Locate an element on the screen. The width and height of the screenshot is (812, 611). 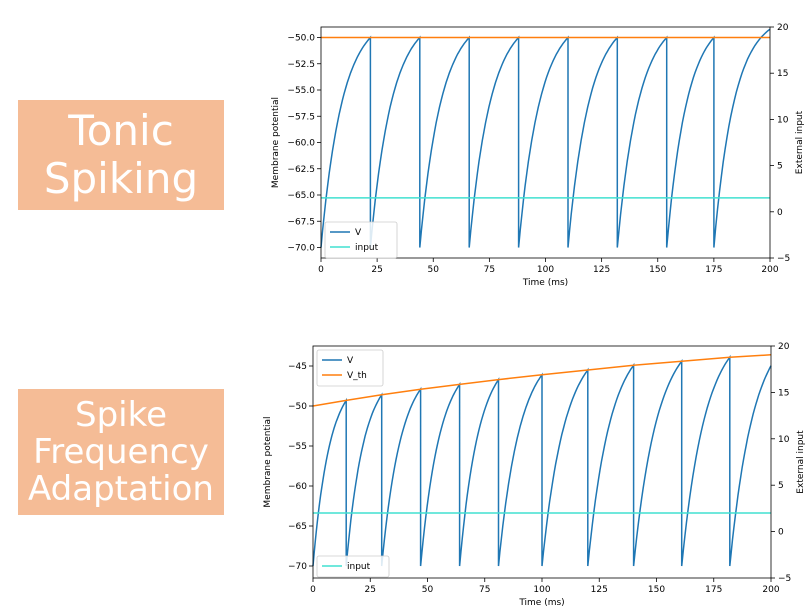
spike-frequency-adaptation-label: Spike Frequency Adaptation is located at coordinates (121, 452).